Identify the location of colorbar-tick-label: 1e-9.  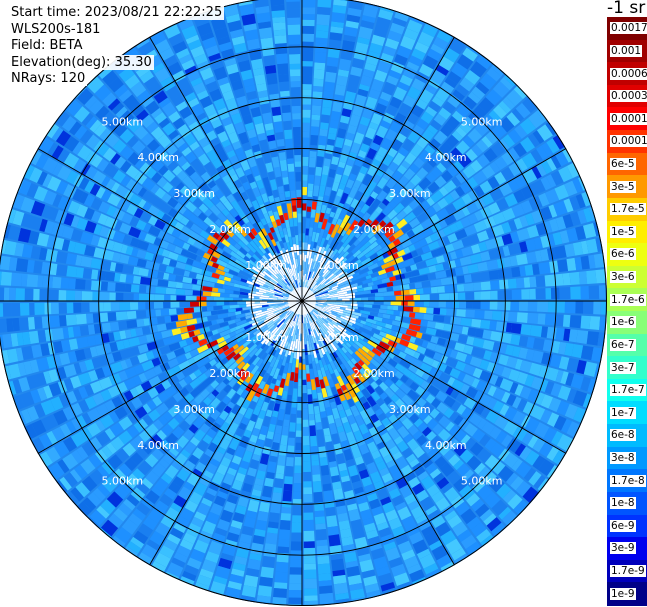
(623, 593).